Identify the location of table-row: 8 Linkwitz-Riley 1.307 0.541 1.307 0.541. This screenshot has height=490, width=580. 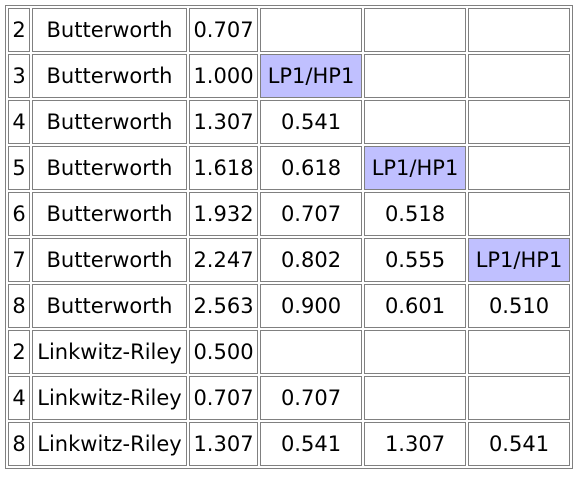
(289, 444).